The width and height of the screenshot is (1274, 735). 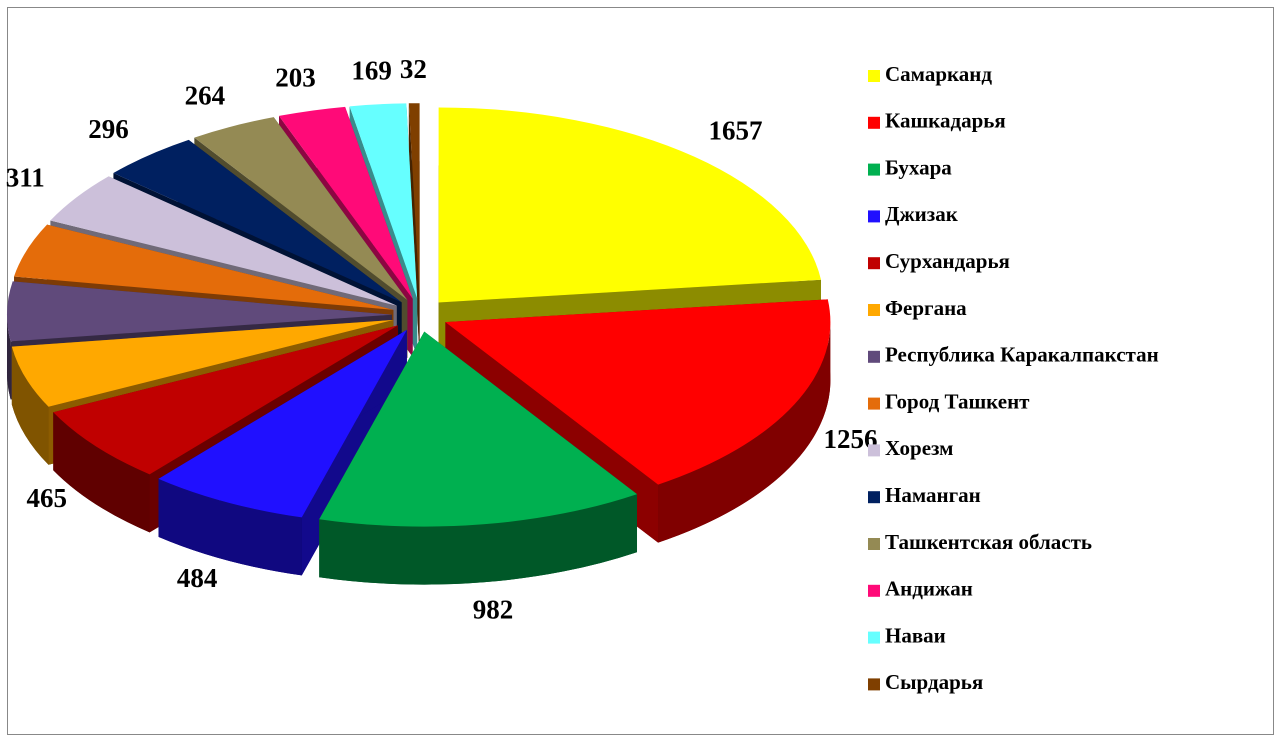 What do you see at coordinates (947, 261) in the screenshot?
I see `legend-label: Сурхандарья` at bounding box center [947, 261].